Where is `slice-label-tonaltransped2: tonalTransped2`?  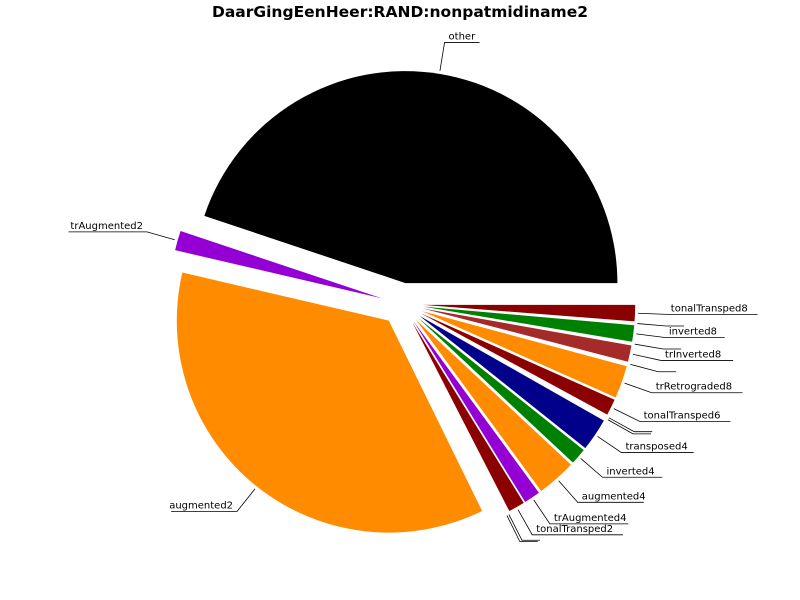 slice-label-tonaltransped2: tonalTransped2 is located at coordinates (570, 522).